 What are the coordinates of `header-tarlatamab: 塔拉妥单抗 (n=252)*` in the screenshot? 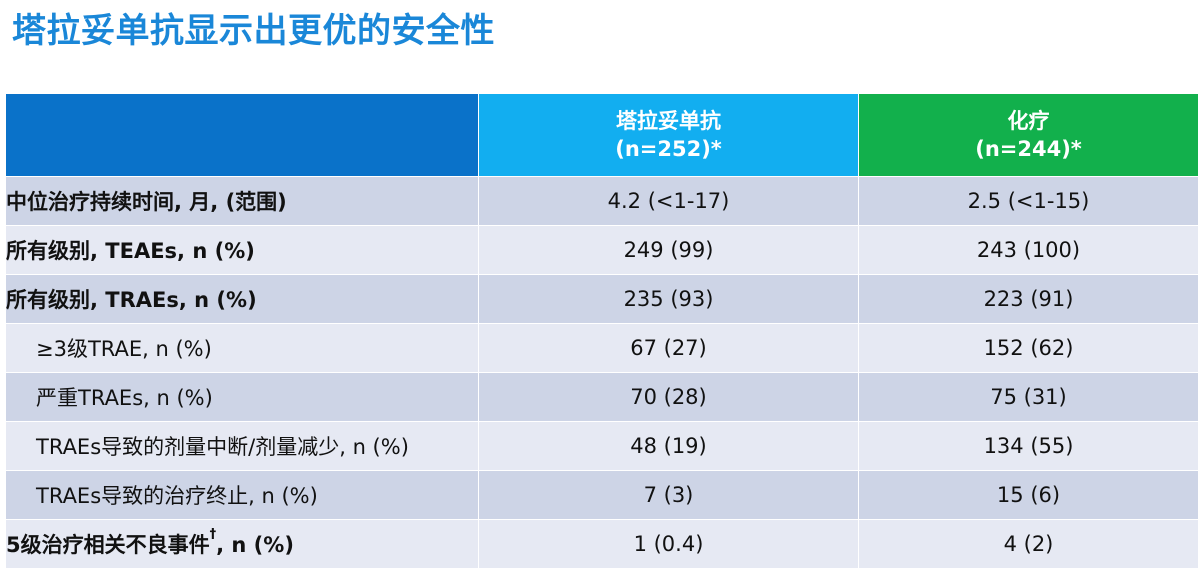 It's located at (668, 135).